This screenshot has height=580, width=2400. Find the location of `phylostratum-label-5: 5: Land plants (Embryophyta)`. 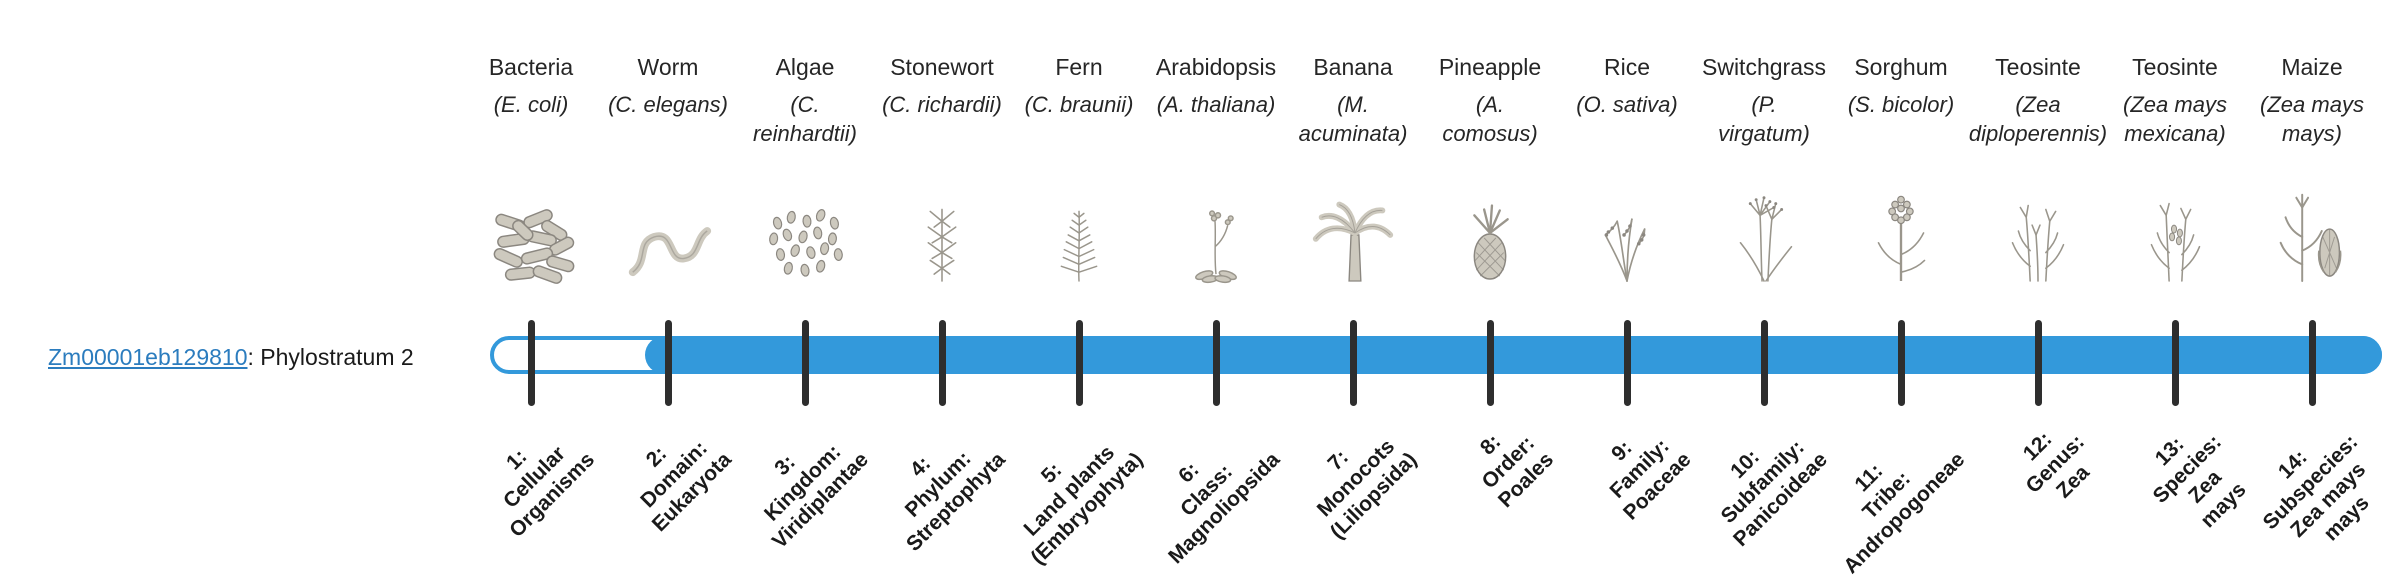

phylostratum-label-5: 5: Land plants (Embryophyta) is located at coordinates (1083, 505).